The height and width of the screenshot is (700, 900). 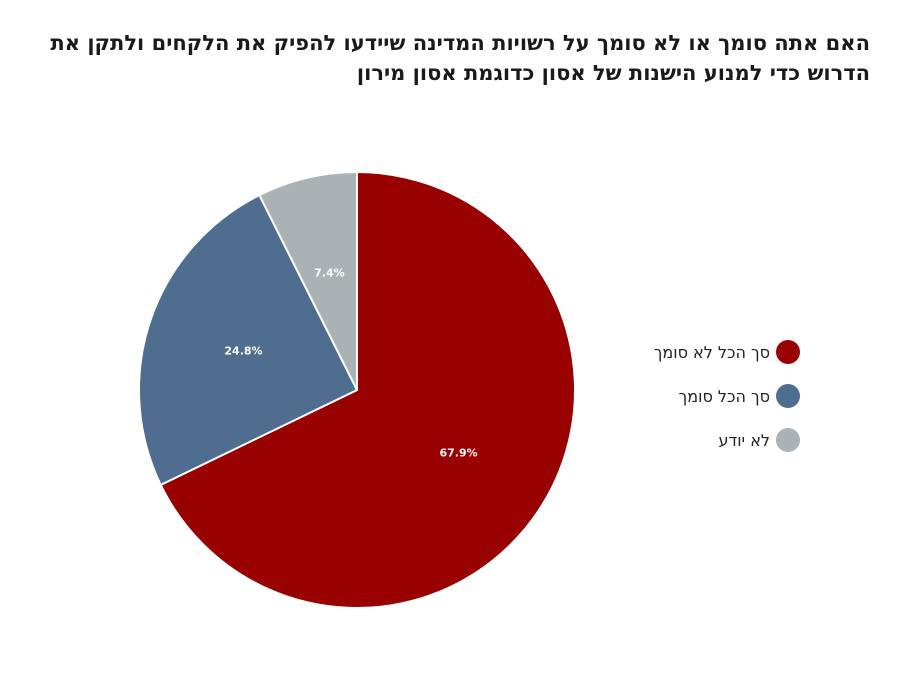 I want to click on legend-swatch-not-trust, so click(x=788, y=352).